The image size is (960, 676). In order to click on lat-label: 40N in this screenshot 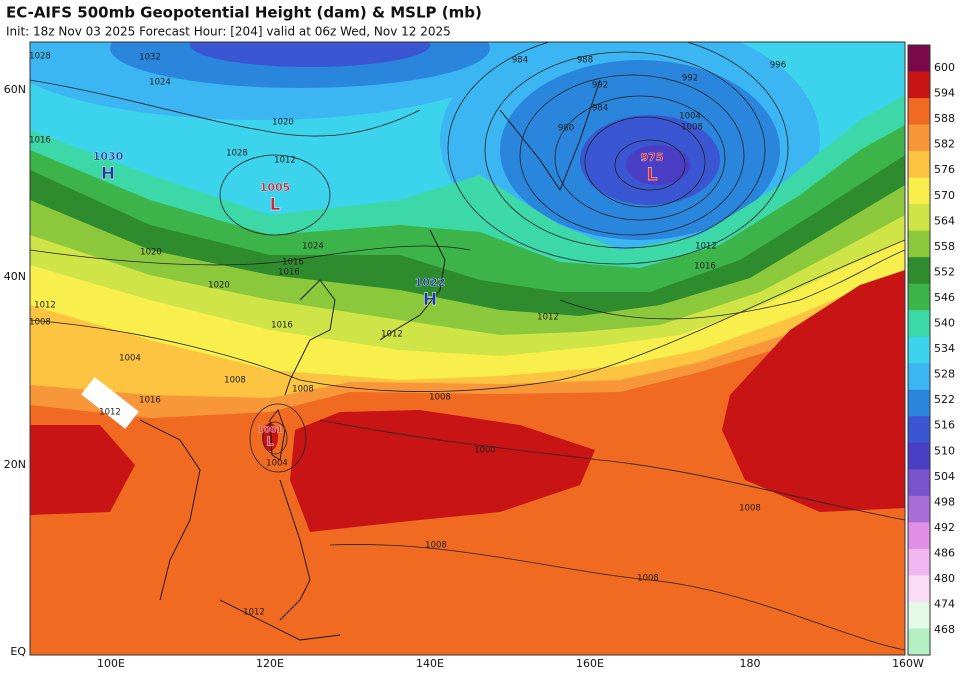, I will do `click(15, 276)`.